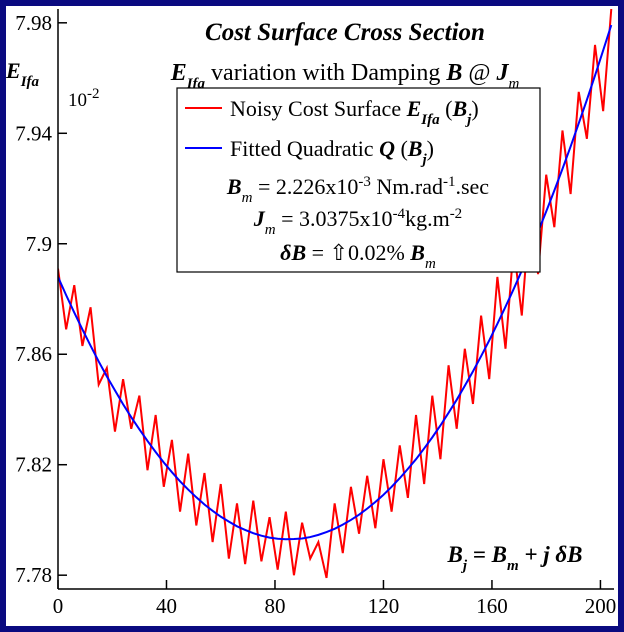  I want to click on y-tick-label: 7.98, so click(33, 23).